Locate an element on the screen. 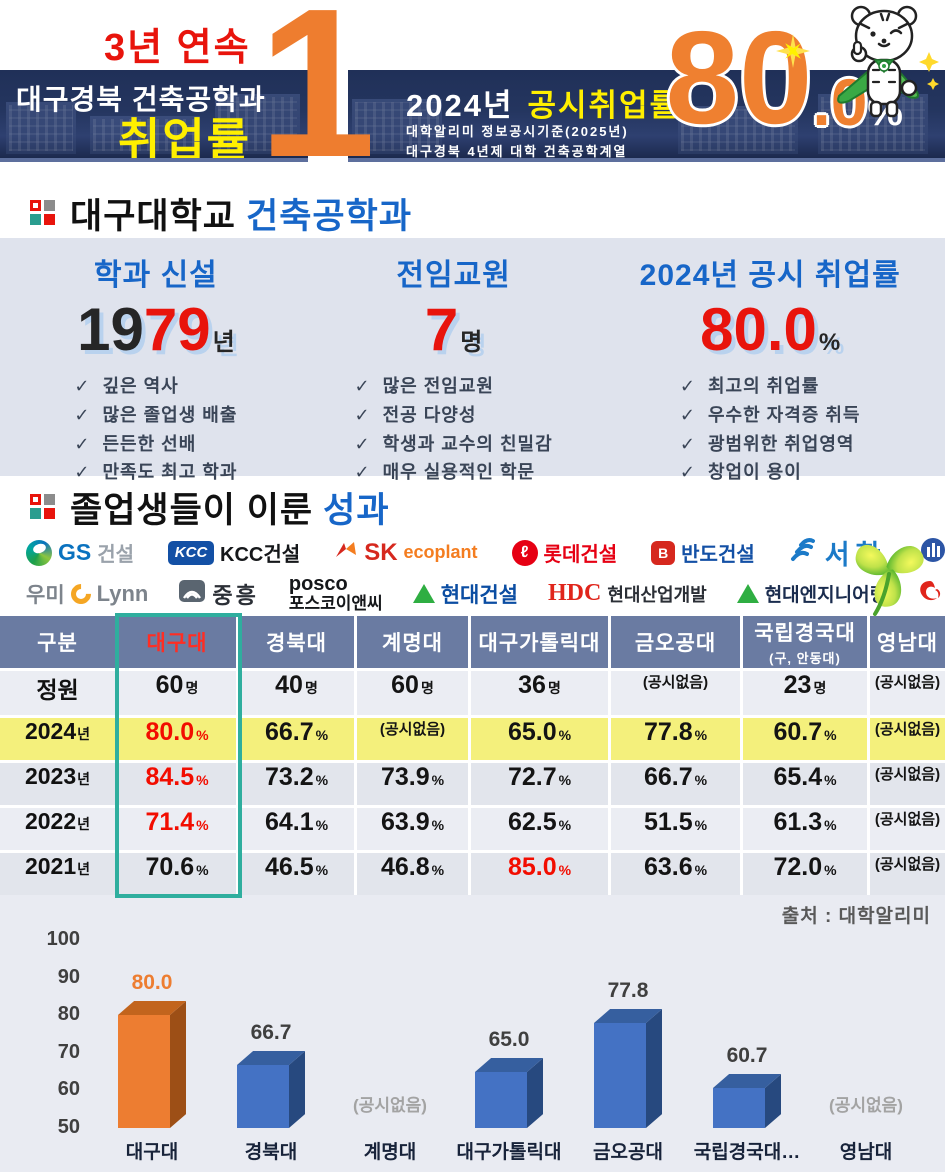  star-icon is located at coordinates (793, 51).